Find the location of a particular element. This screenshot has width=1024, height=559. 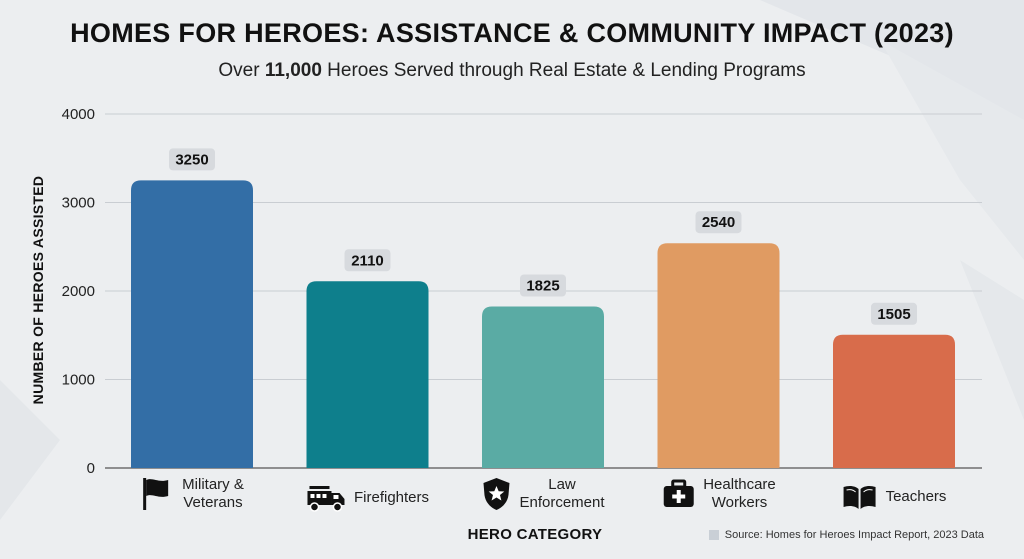

data-label: 2540 is located at coordinates (718, 222).